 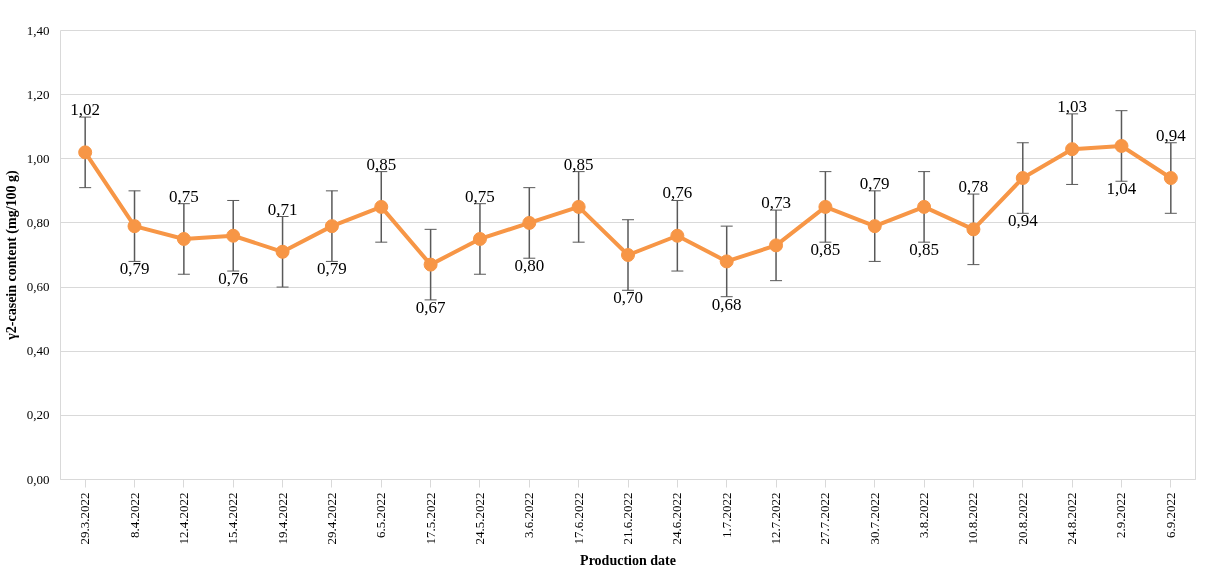 I want to click on y-tick-label: 0,60, so click(x=38, y=287).